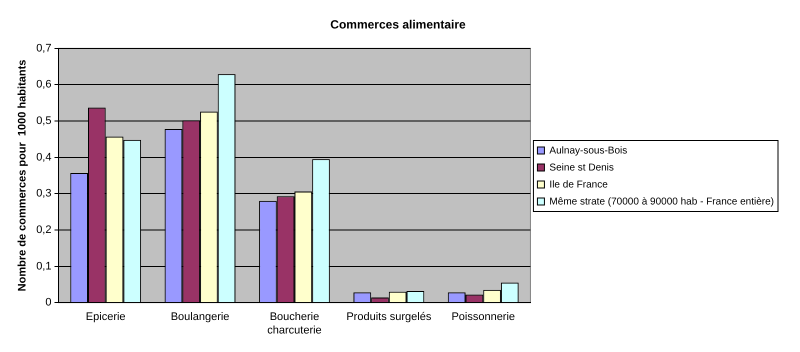  Describe the element at coordinates (44, 194) in the screenshot. I see `y-tick-label: 0,3` at that location.